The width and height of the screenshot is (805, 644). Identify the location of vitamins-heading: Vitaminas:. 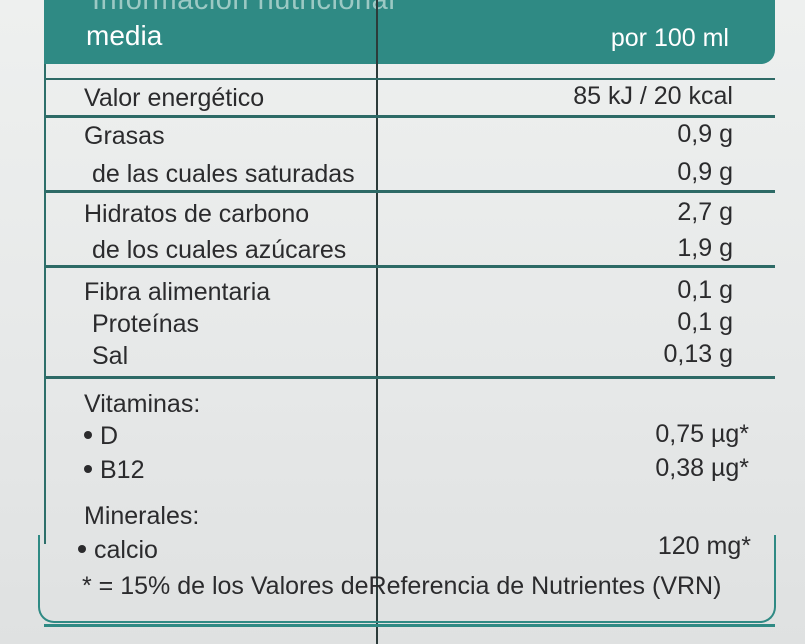
(142, 404).